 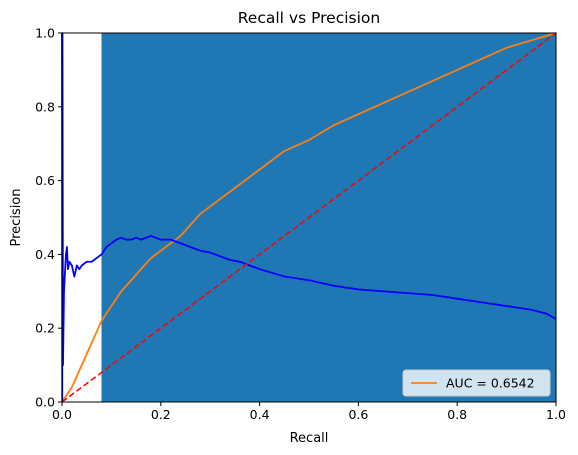 I want to click on legend: AUC = 0.6542, so click(x=476, y=383).